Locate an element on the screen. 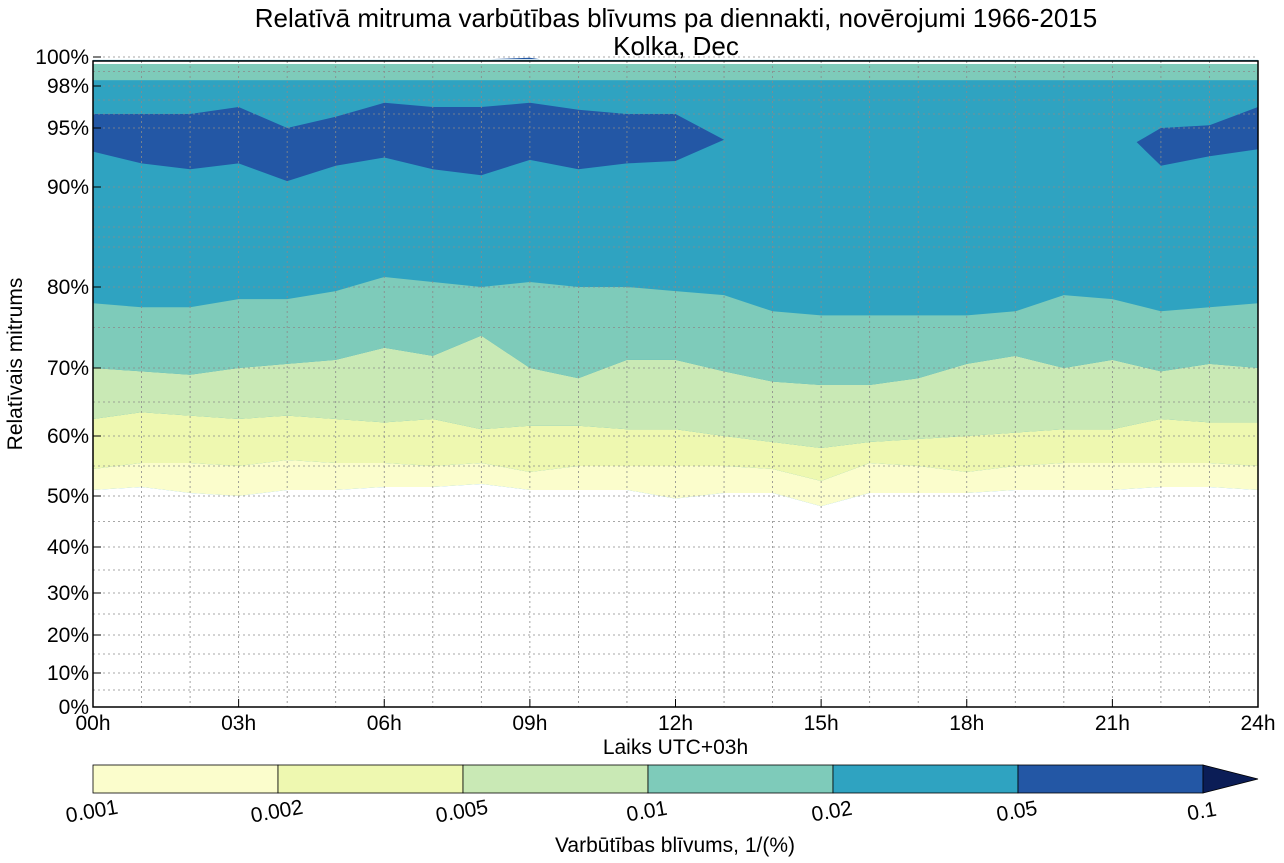  x-axis: 00h 03h 06h 09h 12h 15h 18h 21h 24h is located at coordinates (675, 717).